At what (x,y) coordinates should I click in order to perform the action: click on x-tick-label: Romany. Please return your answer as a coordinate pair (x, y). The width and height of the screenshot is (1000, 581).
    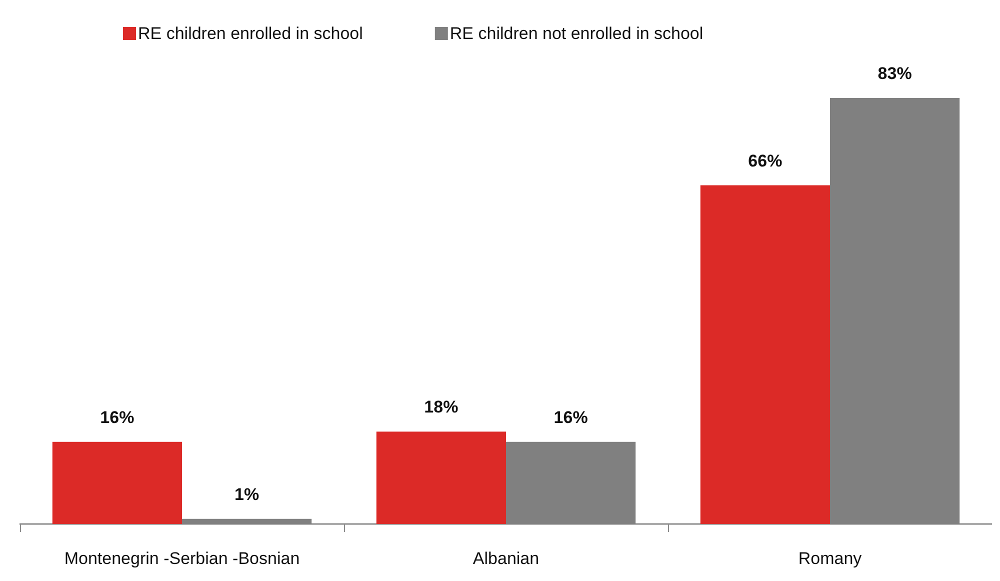
    Looking at the image, I should click on (830, 558).